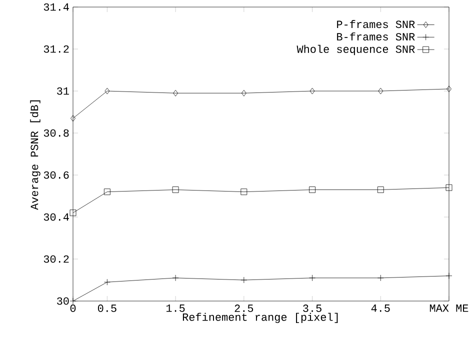 Image resolution: width=474 pixels, height=338 pixels. What do you see at coordinates (107, 308) in the screenshot?
I see `x-tick-label: 0.5` at bounding box center [107, 308].